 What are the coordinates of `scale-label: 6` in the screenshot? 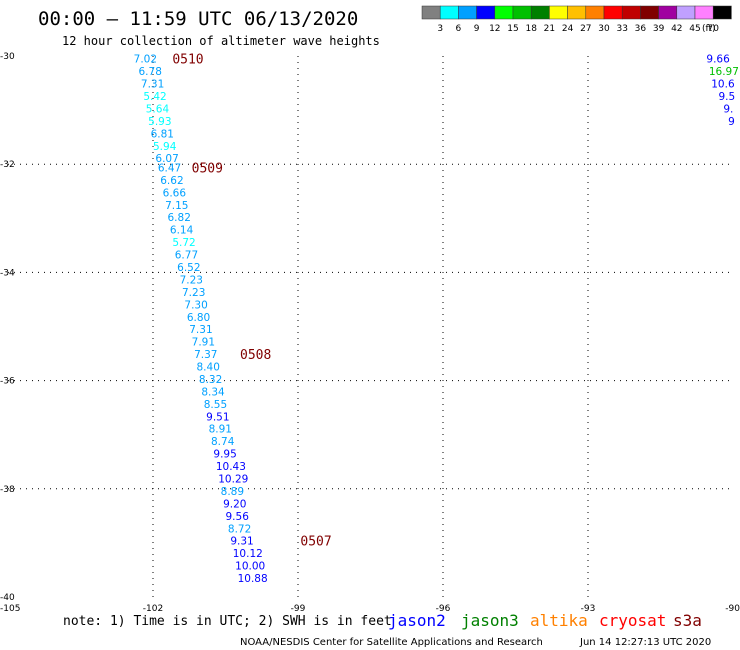 It's located at (459, 29).